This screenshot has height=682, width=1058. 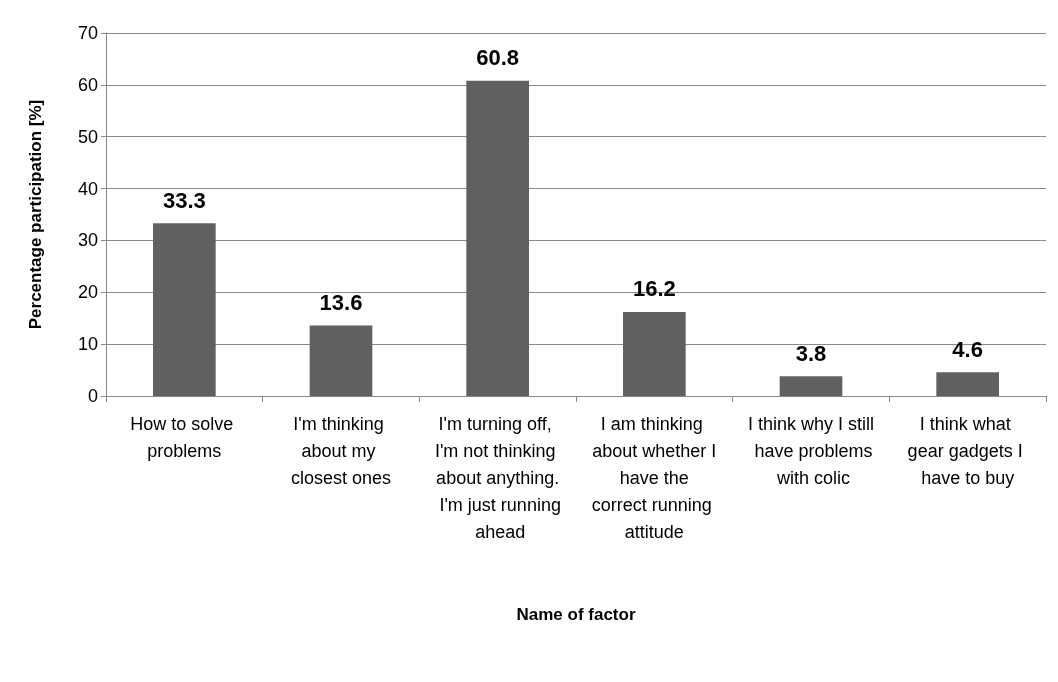 What do you see at coordinates (497, 477) in the screenshot?
I see `x-tick-label: I'm turning off, I'm not thinking about anything. I'm just running ahead` at bounding box center [497, 477].